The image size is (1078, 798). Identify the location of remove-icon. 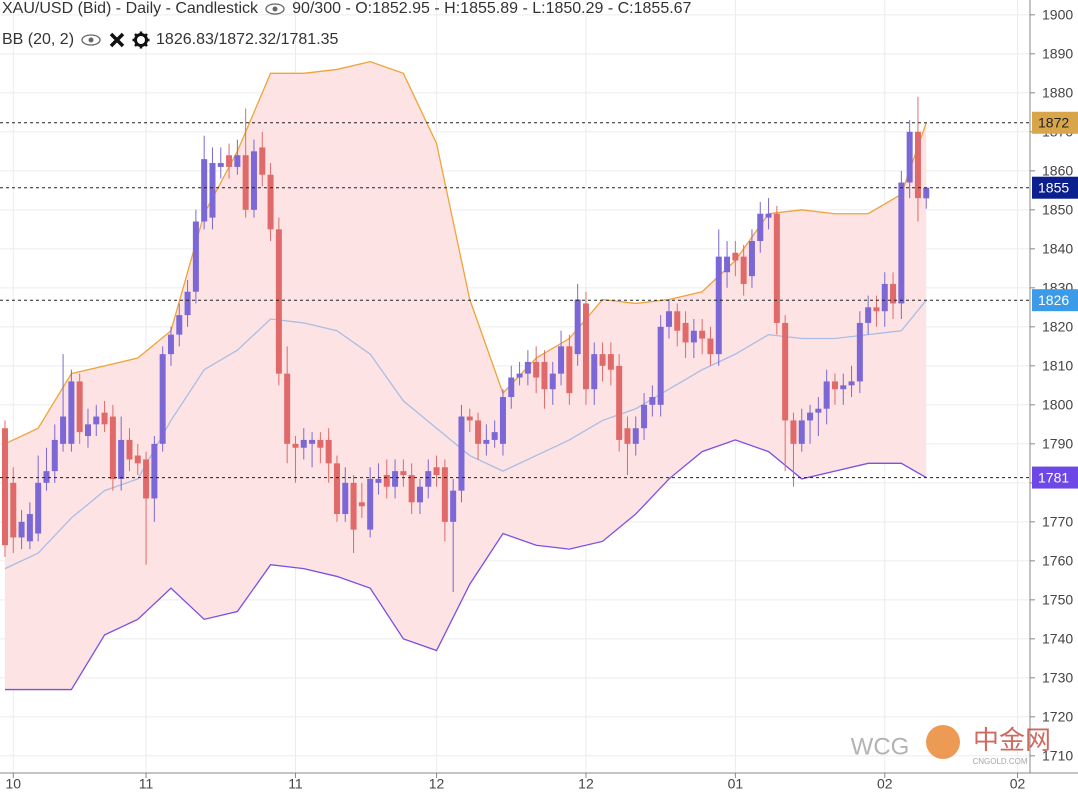
(117, 40).